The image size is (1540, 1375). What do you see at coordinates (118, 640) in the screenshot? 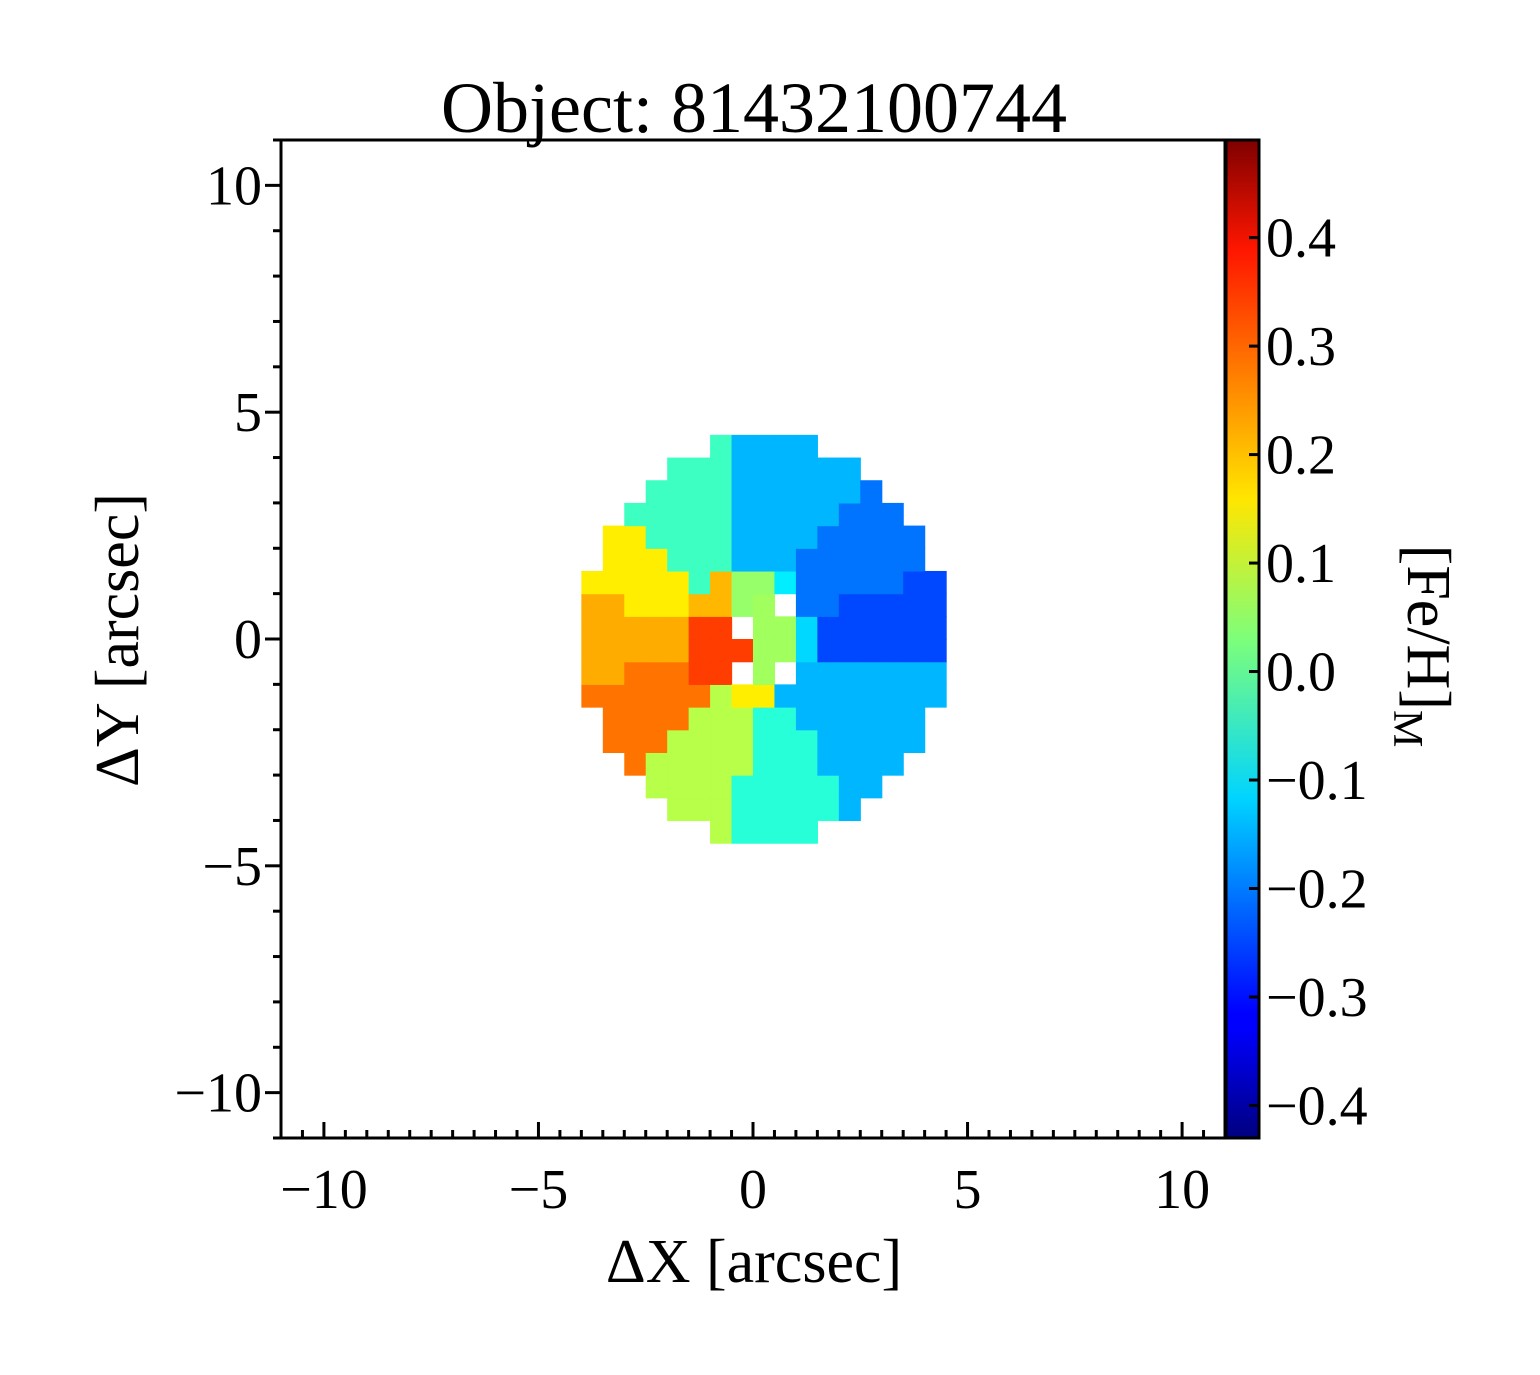
I see `y-axis-label: ΔY [arcsec]` at bounding box center [118, 640].